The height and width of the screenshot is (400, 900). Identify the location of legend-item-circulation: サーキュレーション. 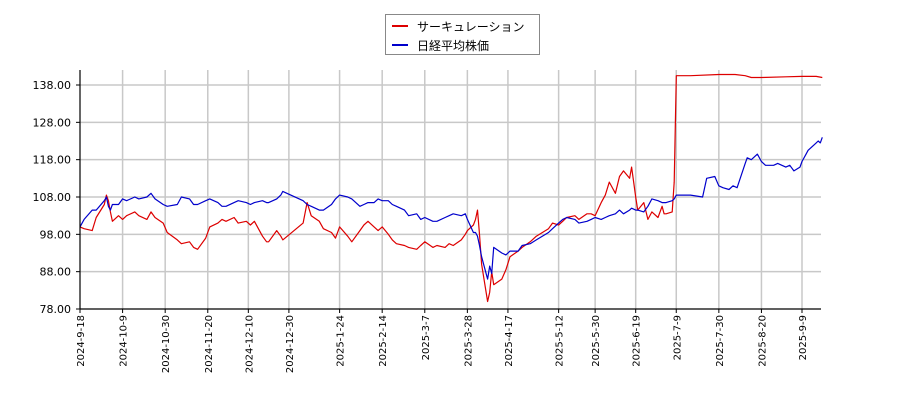
(458, 26).